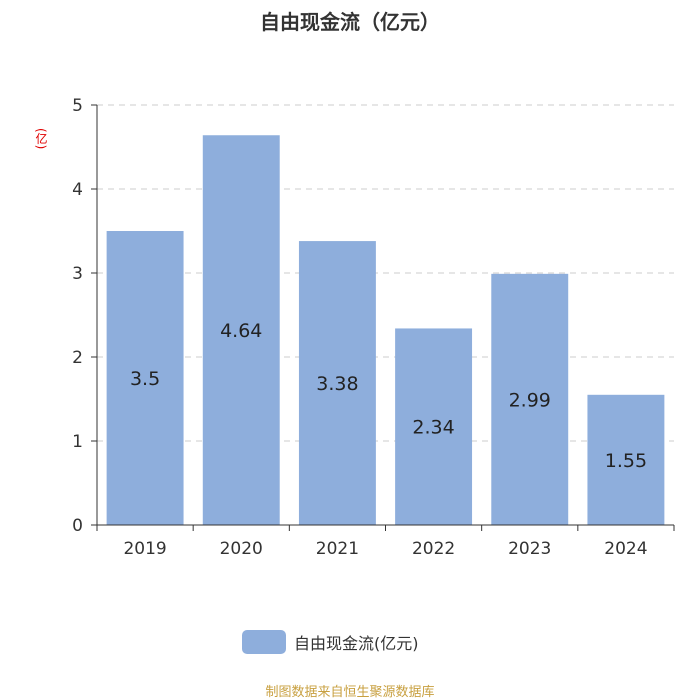 Image resolution: width=700 pixels, height=700 pixels. I want to click on legend-label: 自由现金流(亿元), so click(356, 643).